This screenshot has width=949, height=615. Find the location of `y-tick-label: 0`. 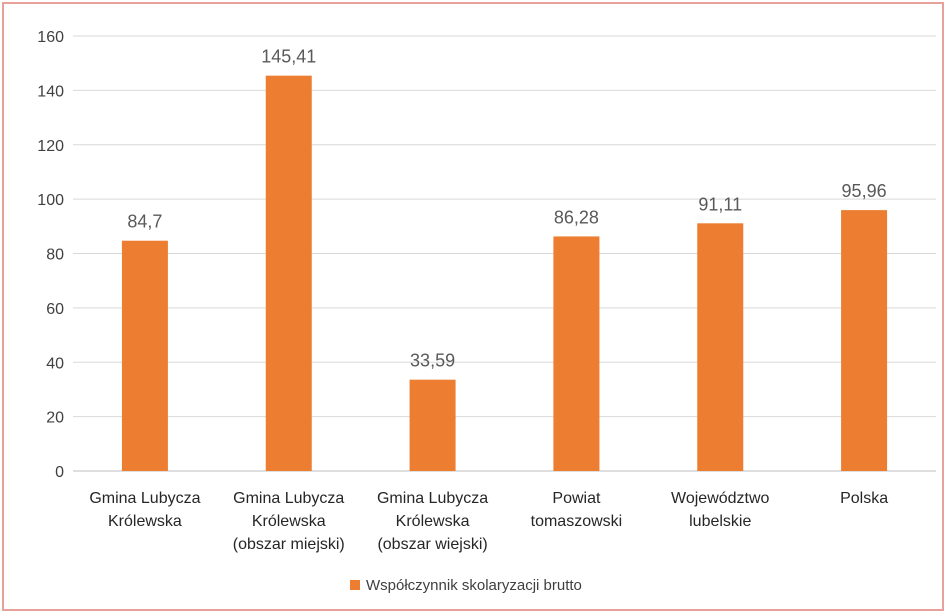

y-tick-label: 0 is located at coordinates (59, 472).